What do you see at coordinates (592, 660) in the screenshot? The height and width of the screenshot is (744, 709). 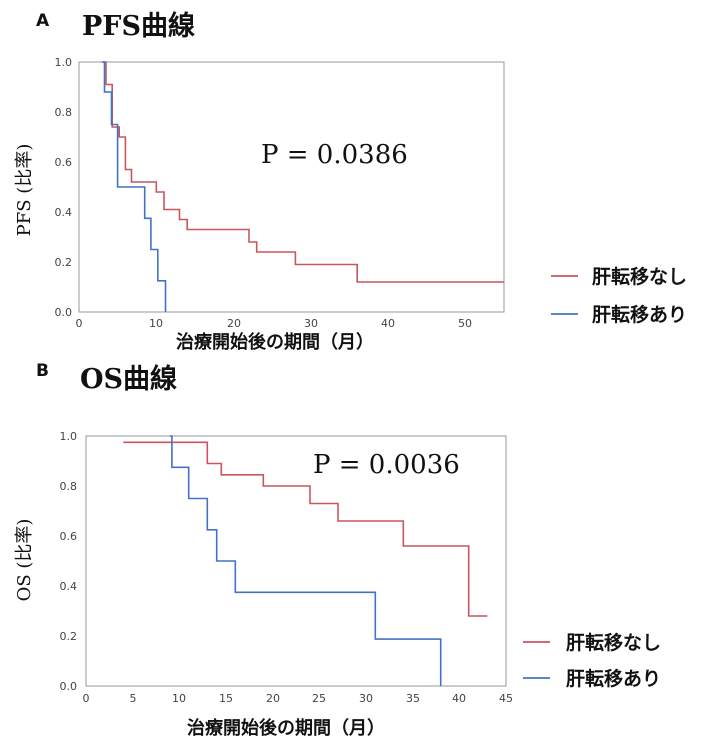 I see `panel-b-legend: 肝転移なし 肝転移あり` at bounding box center [592, 660].